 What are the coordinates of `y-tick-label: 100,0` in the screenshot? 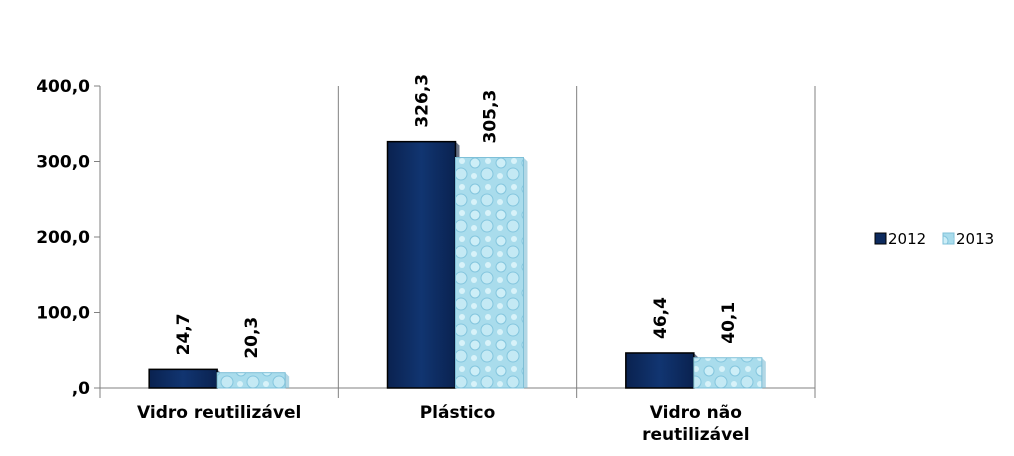 It's located at (63, 314).